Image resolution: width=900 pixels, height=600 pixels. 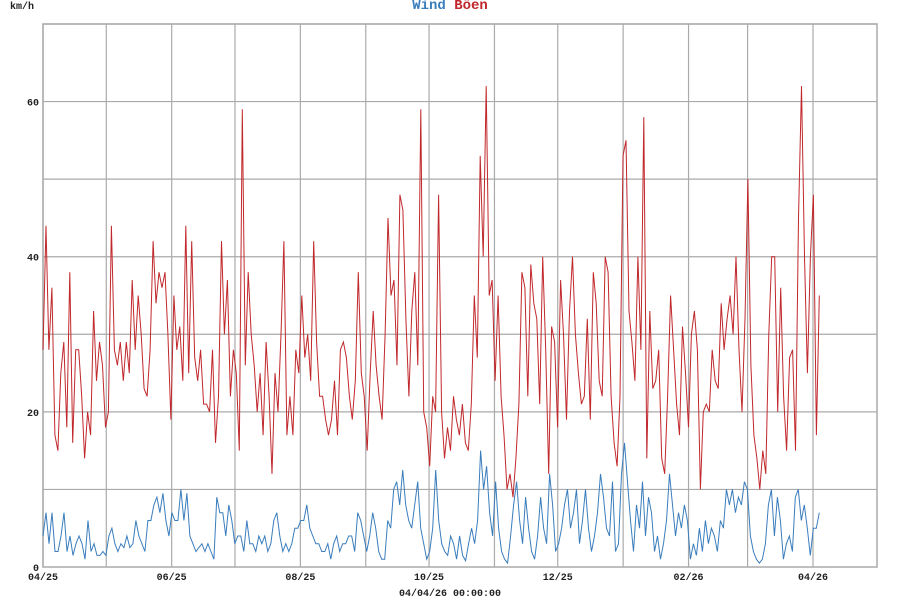 I want to click on legend-wind: Wind, so click(x=429, y=7).